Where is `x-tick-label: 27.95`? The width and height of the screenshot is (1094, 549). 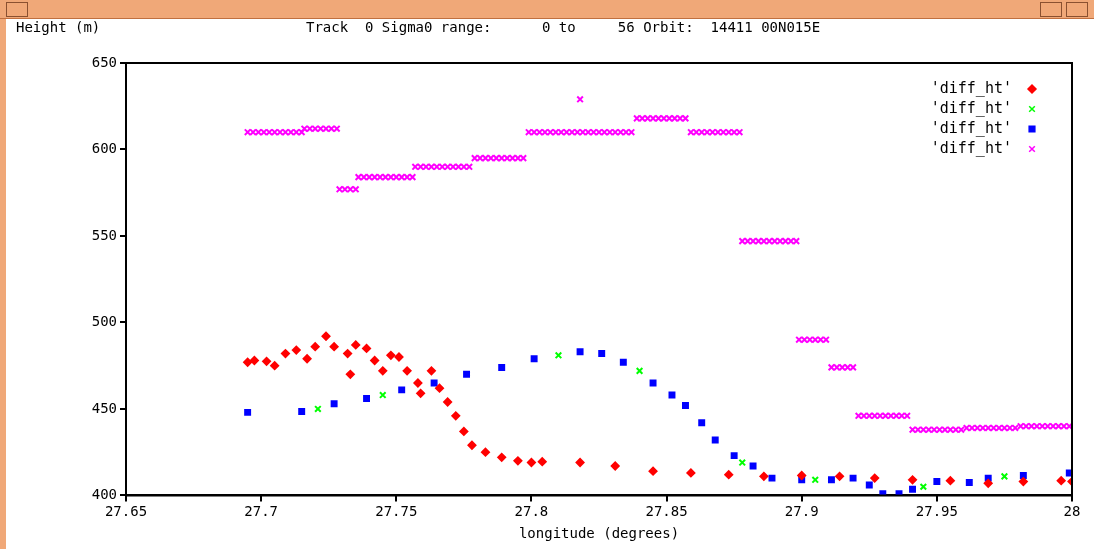 x-tick-label: 27.95 is located at coordinates (936, 511).